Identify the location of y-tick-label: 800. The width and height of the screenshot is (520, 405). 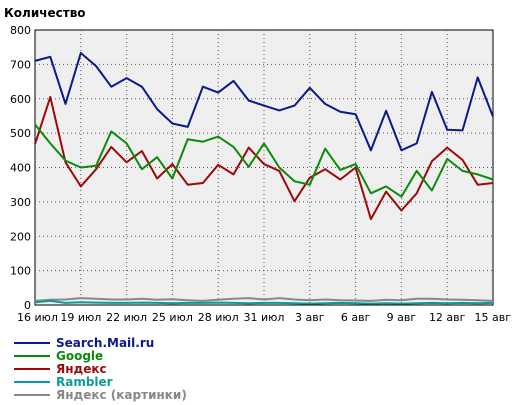
(20, 30).